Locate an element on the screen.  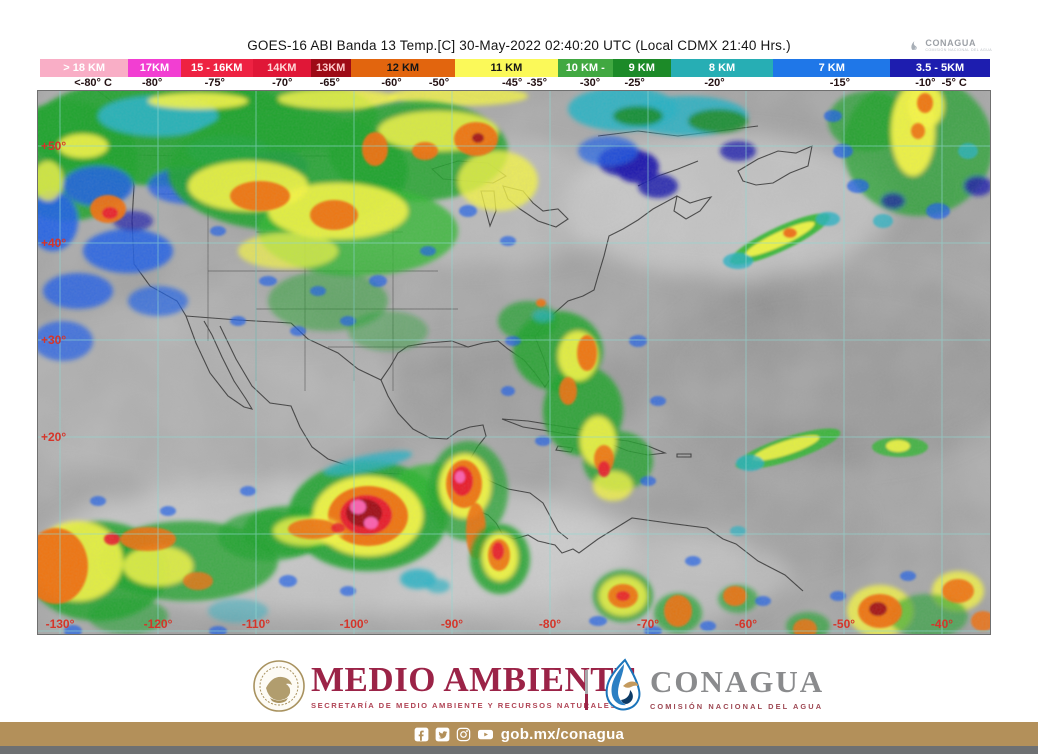
facebook-icon is located at coordinates (421, 734).